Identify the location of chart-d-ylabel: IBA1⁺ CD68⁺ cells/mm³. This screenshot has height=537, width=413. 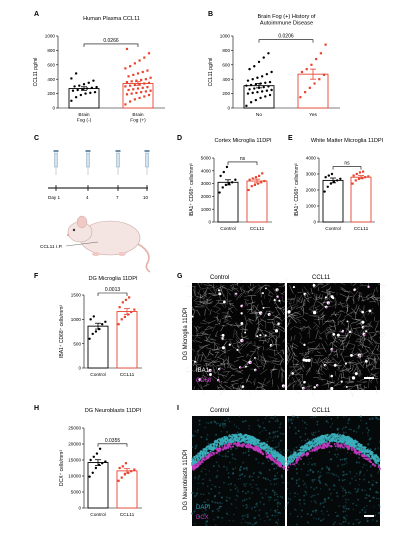
(192, 189).